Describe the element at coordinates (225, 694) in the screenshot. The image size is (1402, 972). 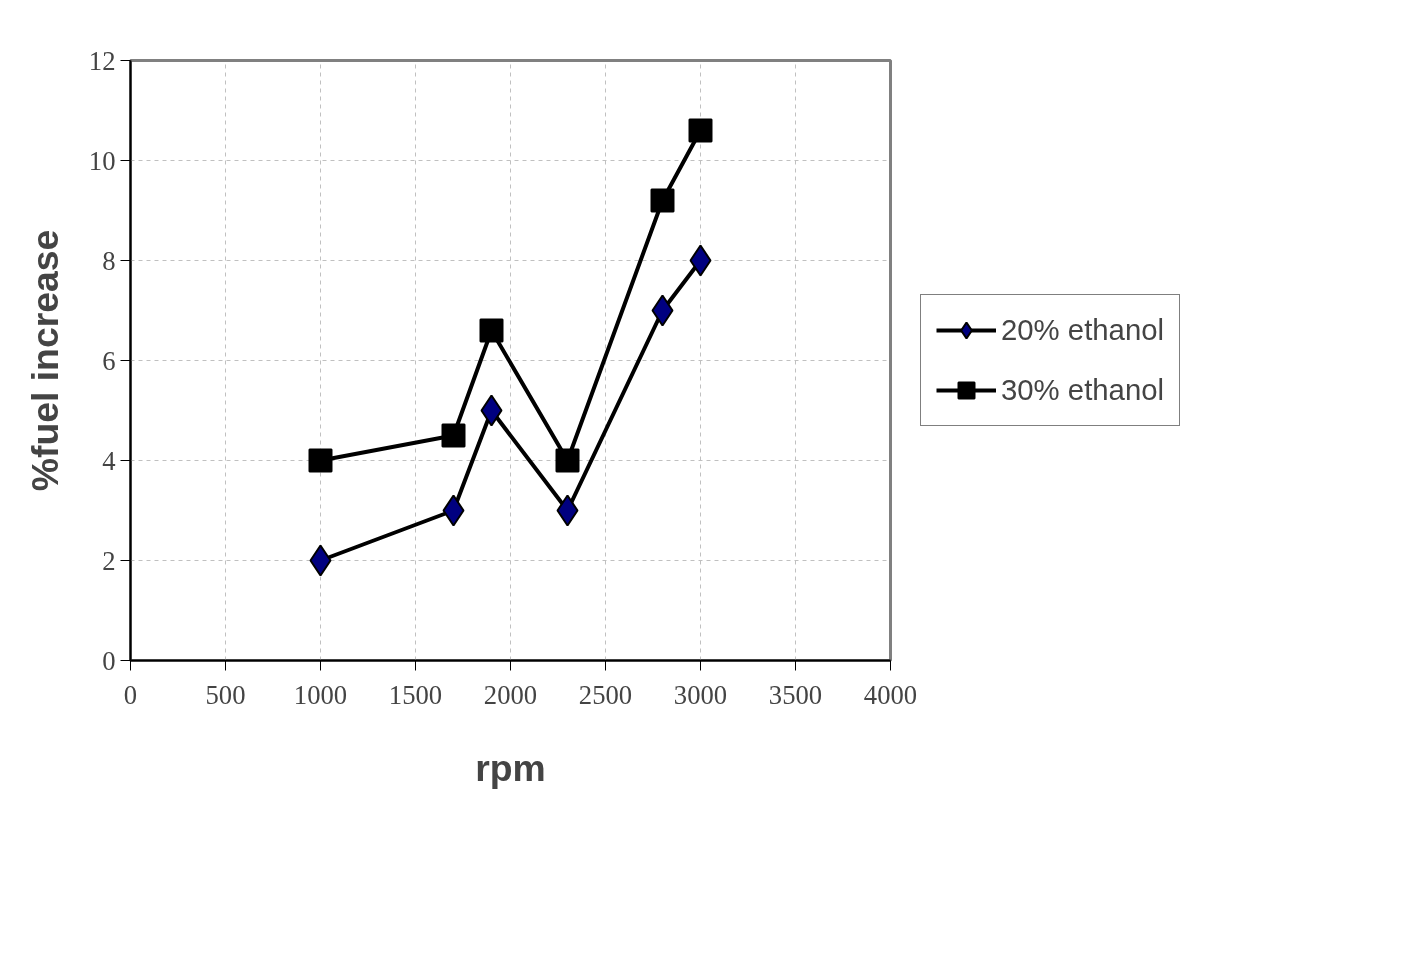
I see `x-tick-label: 500` at that location.